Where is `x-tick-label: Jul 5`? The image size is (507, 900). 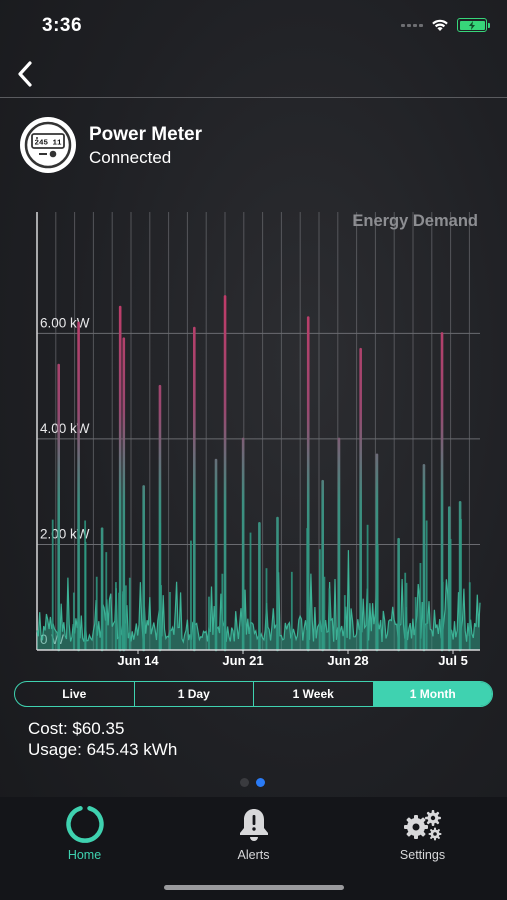
x-tick-label: Jul 5 is located at coordinates (453, 660).